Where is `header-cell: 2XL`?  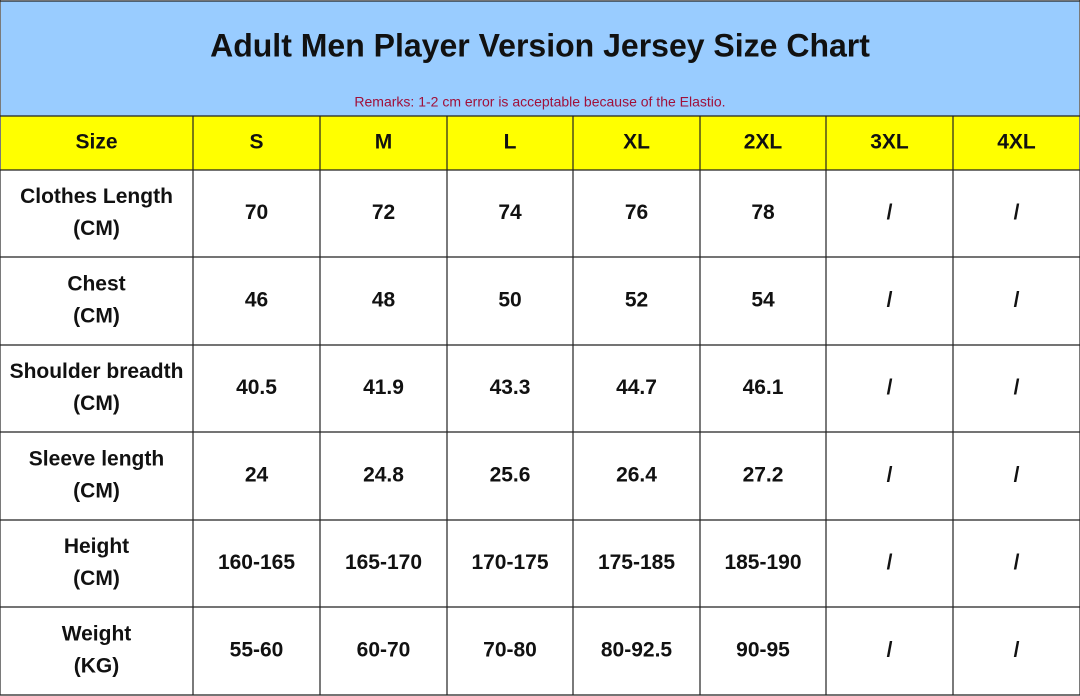
header-cell: 2XL is located at coordinates (763, 142).